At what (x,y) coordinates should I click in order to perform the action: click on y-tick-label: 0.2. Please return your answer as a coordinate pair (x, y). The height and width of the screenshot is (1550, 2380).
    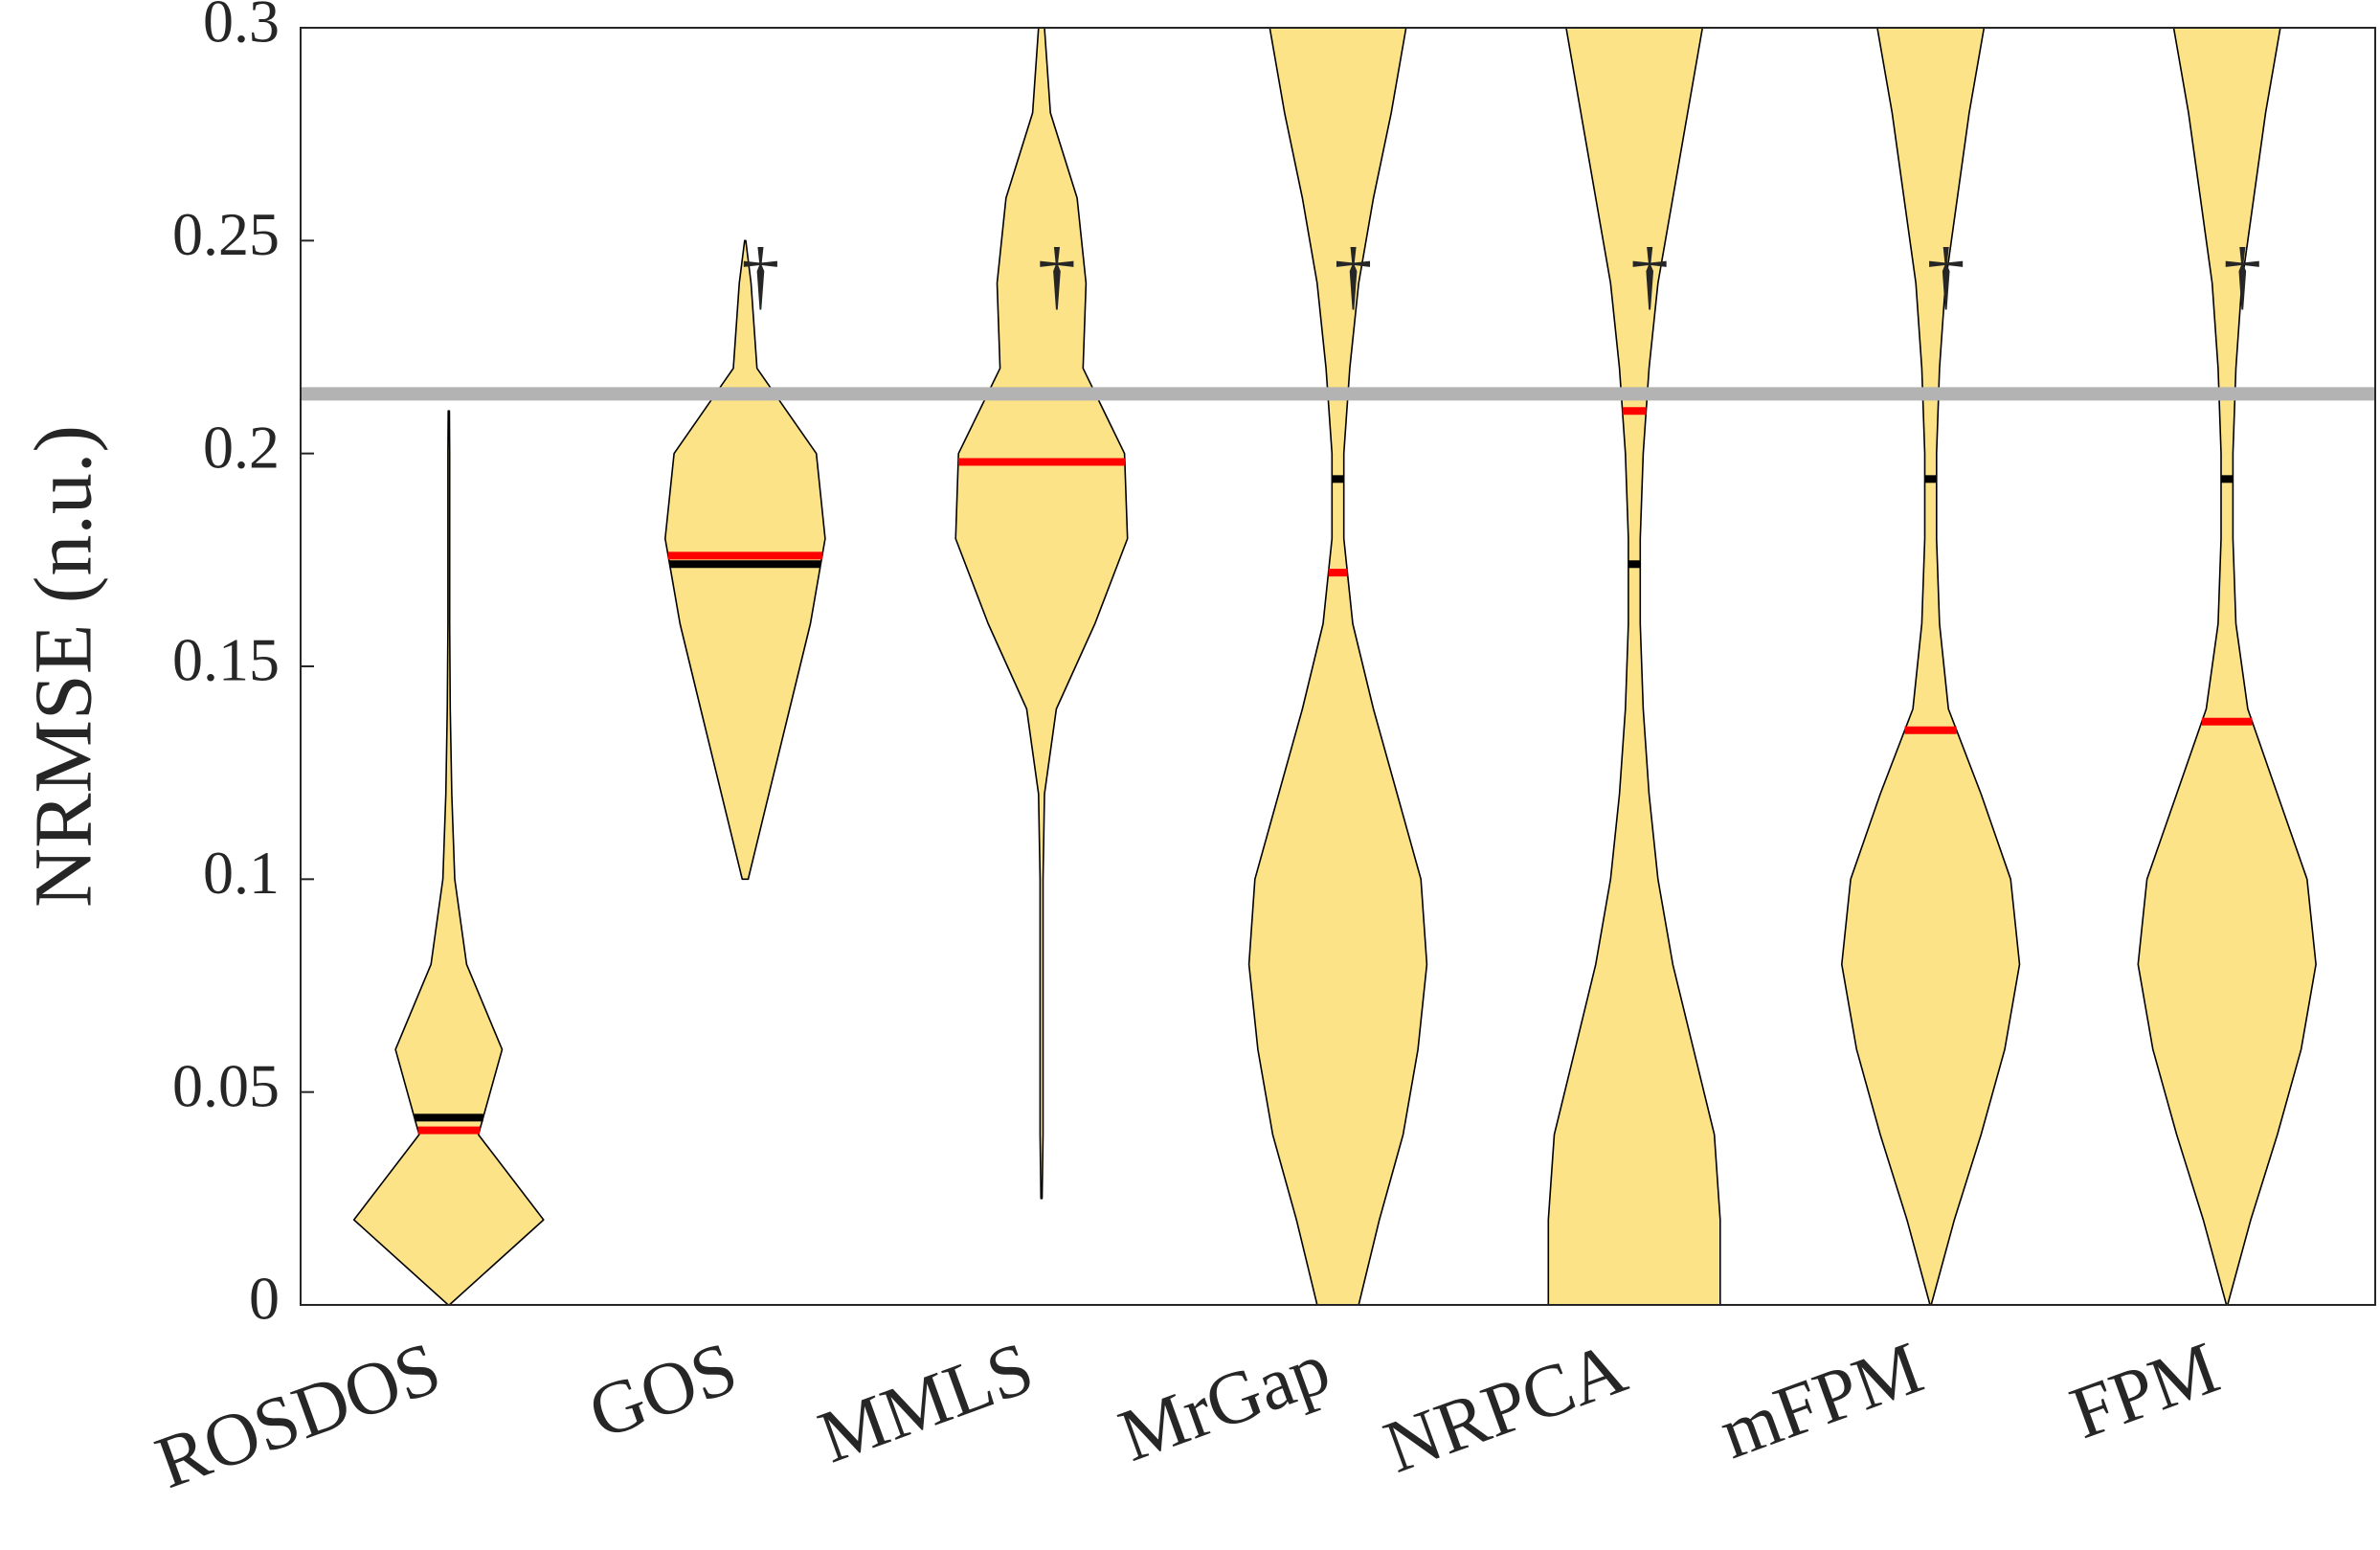
    Looking at the image, I should click on (242, 447).